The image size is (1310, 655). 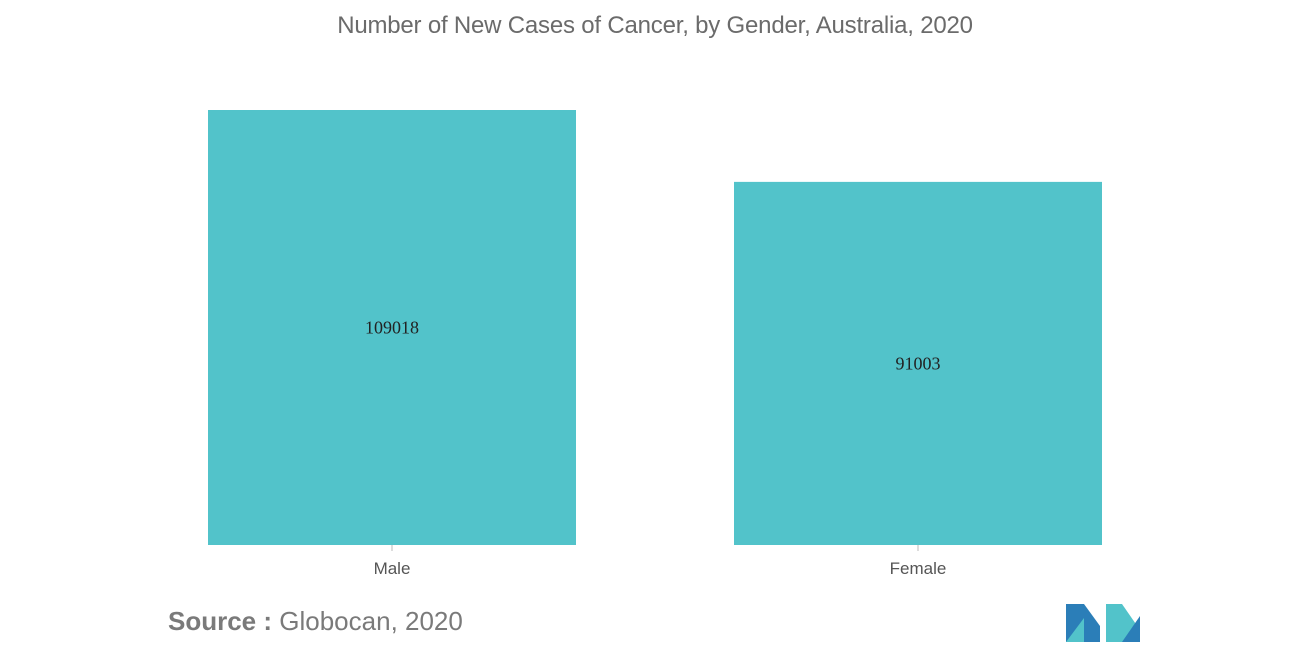 I want to click on data-label-female: 91003, so click(x=918, y=363).